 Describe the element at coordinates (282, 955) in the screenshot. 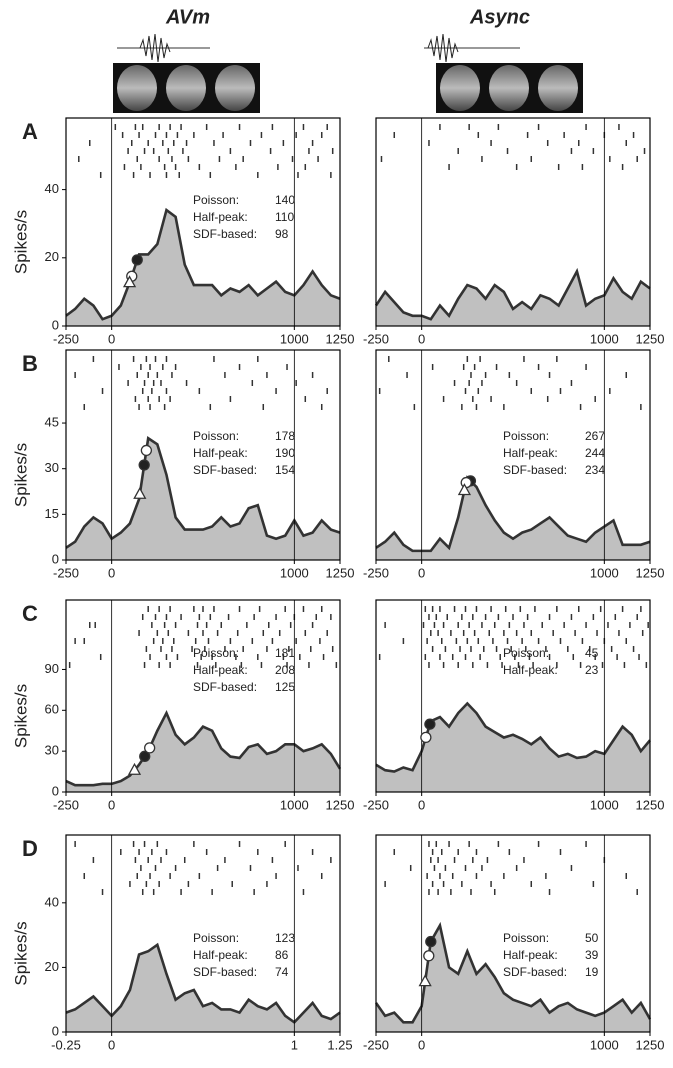

I see `latency-value: 86` at that location.